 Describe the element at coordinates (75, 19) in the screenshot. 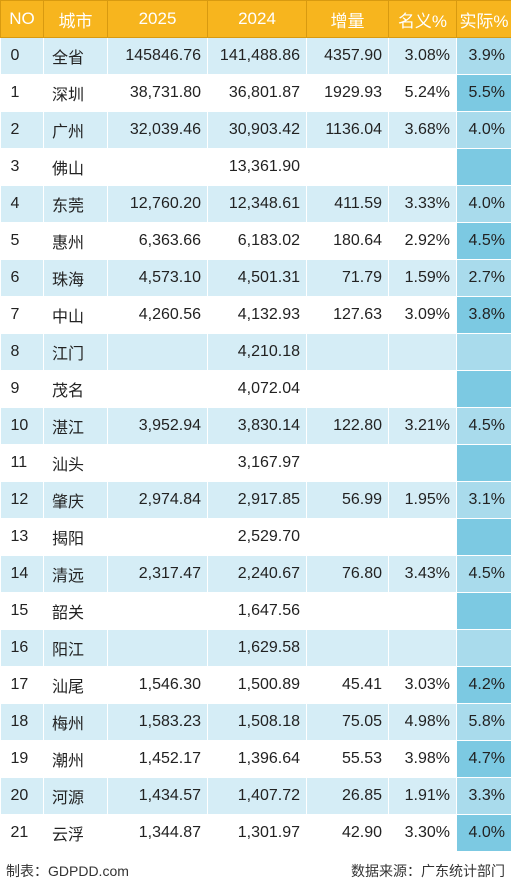

I see `header-city: 城市` at that location.